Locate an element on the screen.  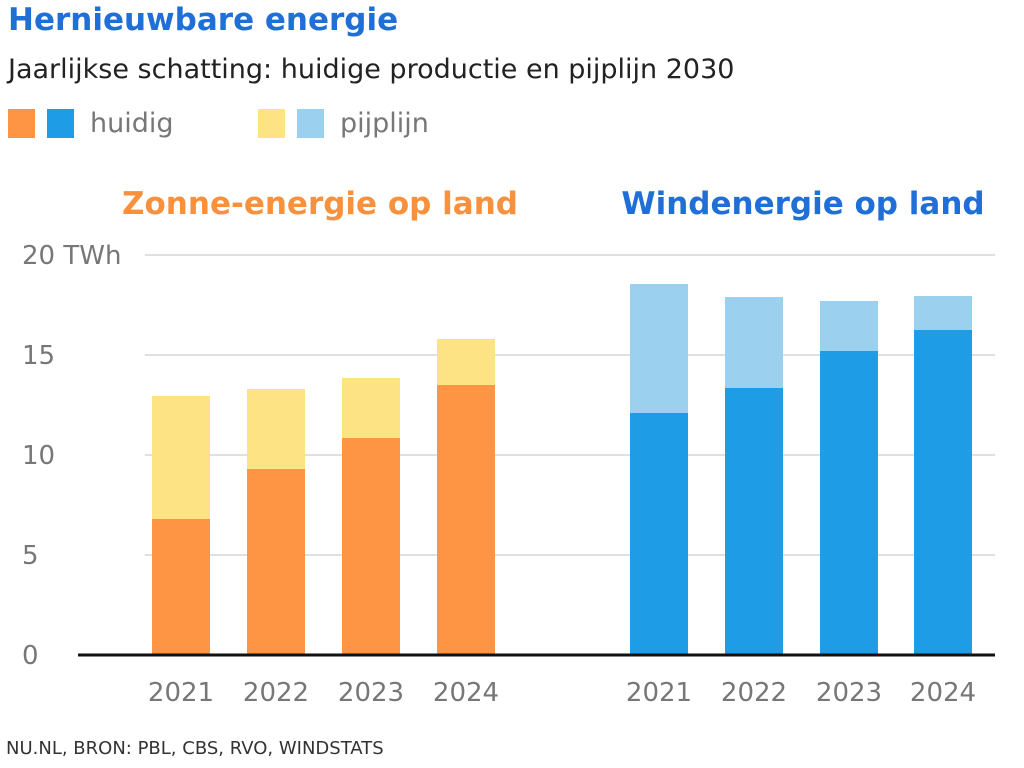
legend-swatch-solar-current is located at coordinates (21, 123).